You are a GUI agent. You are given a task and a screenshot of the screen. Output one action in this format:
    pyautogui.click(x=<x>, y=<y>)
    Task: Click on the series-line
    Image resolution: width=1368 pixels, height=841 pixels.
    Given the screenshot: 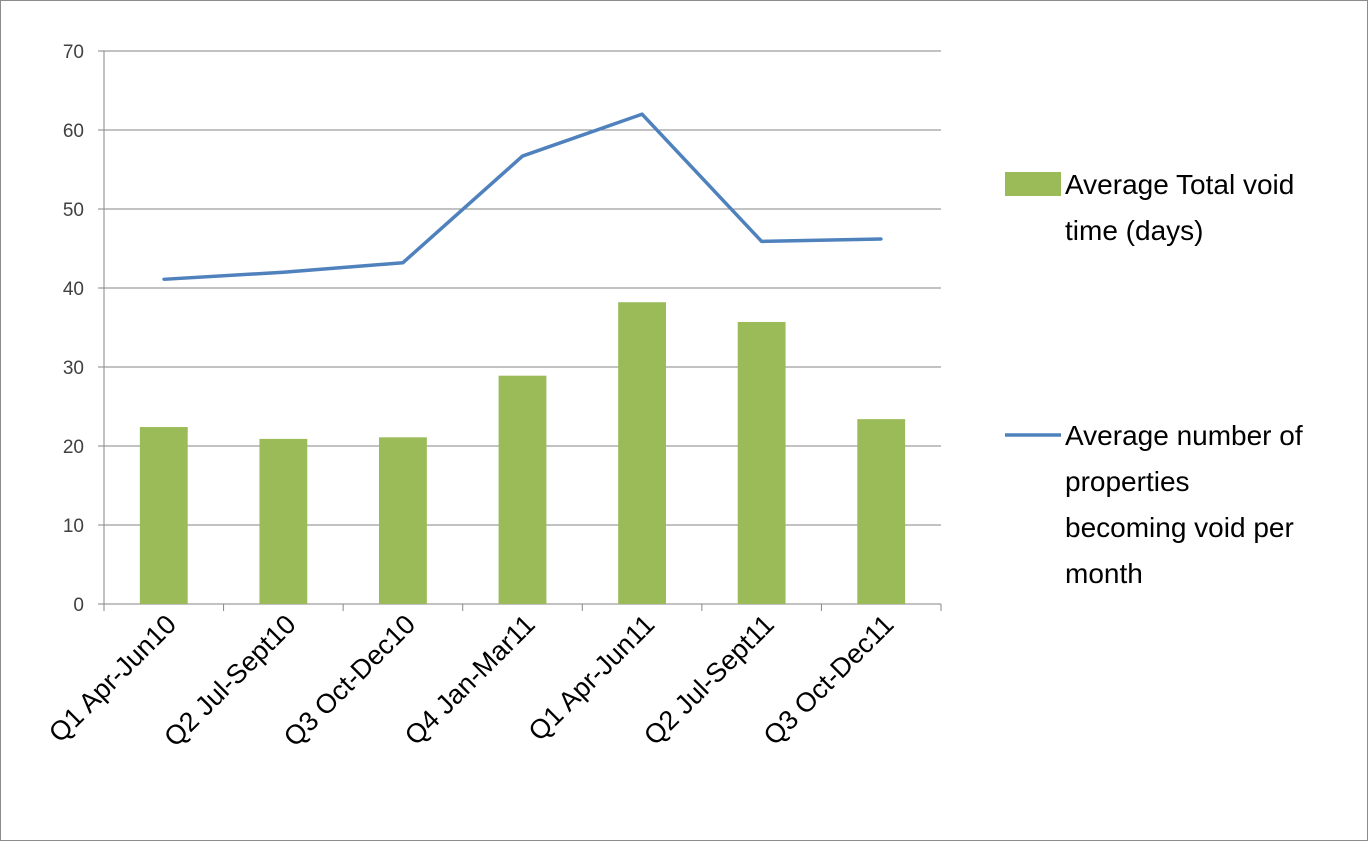 What is the action you would take?
    pyautogui.click(x=522, y=197)
    